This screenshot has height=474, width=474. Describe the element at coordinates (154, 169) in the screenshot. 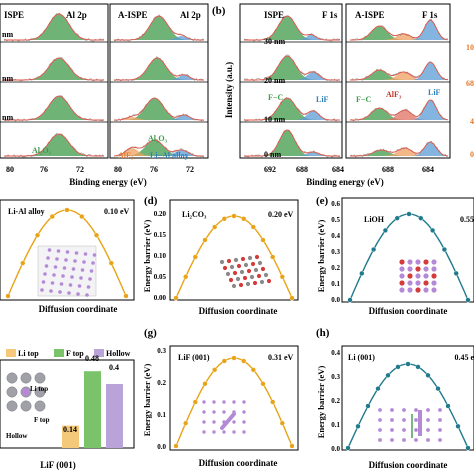

I see `a-tick-76-right: 76` at that location.